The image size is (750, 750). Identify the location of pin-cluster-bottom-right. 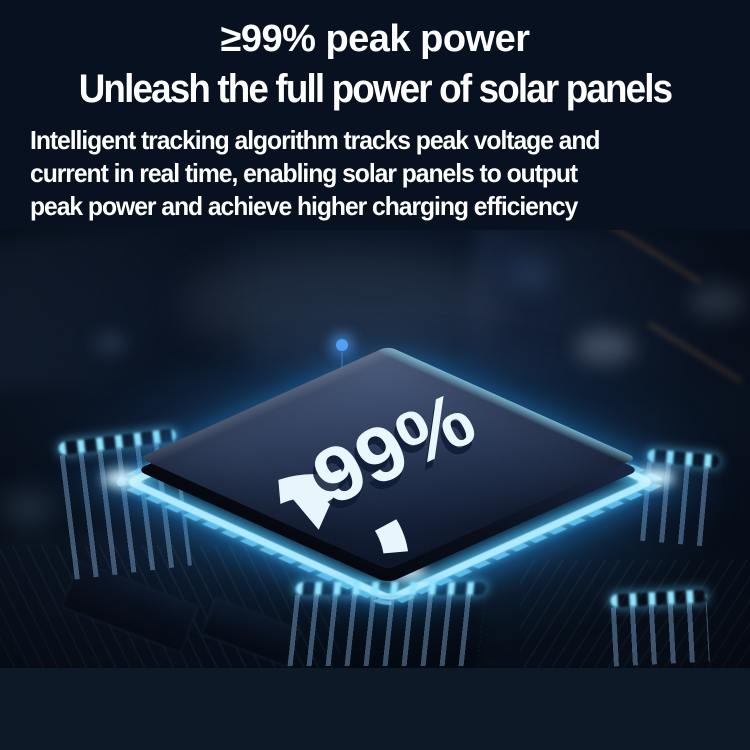
(660, 628).